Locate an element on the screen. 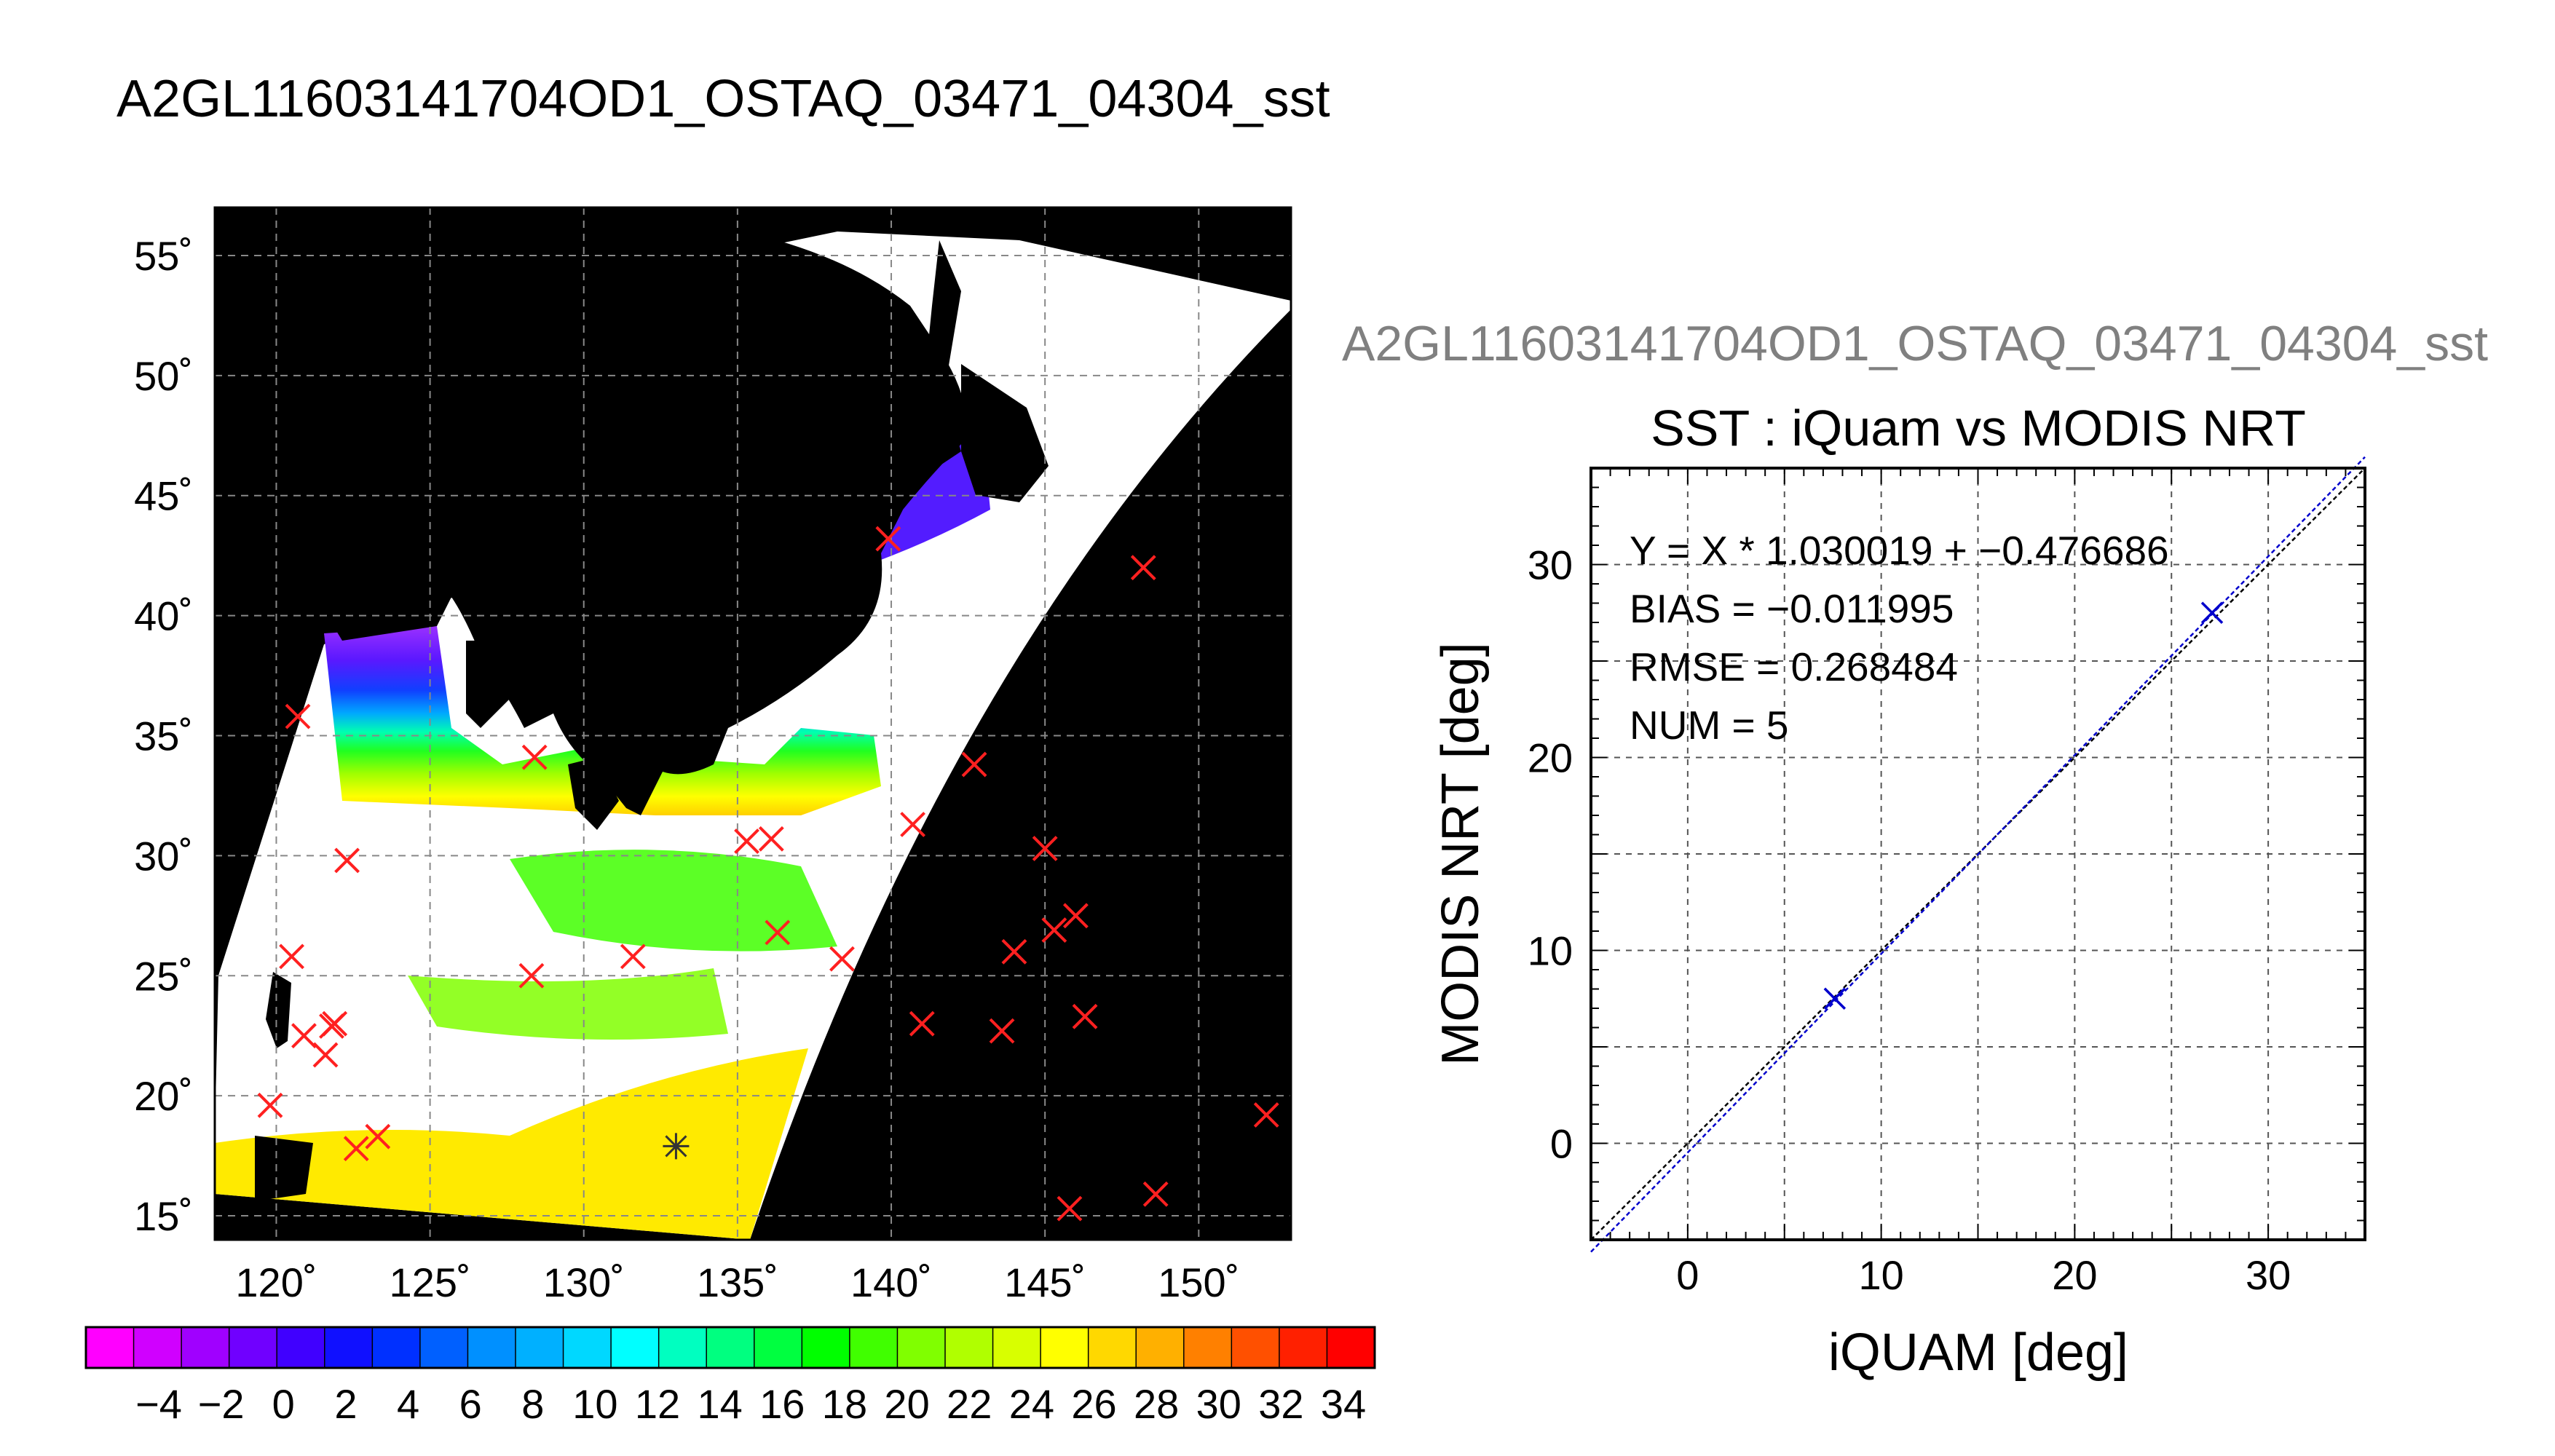 This screenshot has width=2555, height=1456. lat-tick-label: 50˚ is located at coordinates (163, 376).